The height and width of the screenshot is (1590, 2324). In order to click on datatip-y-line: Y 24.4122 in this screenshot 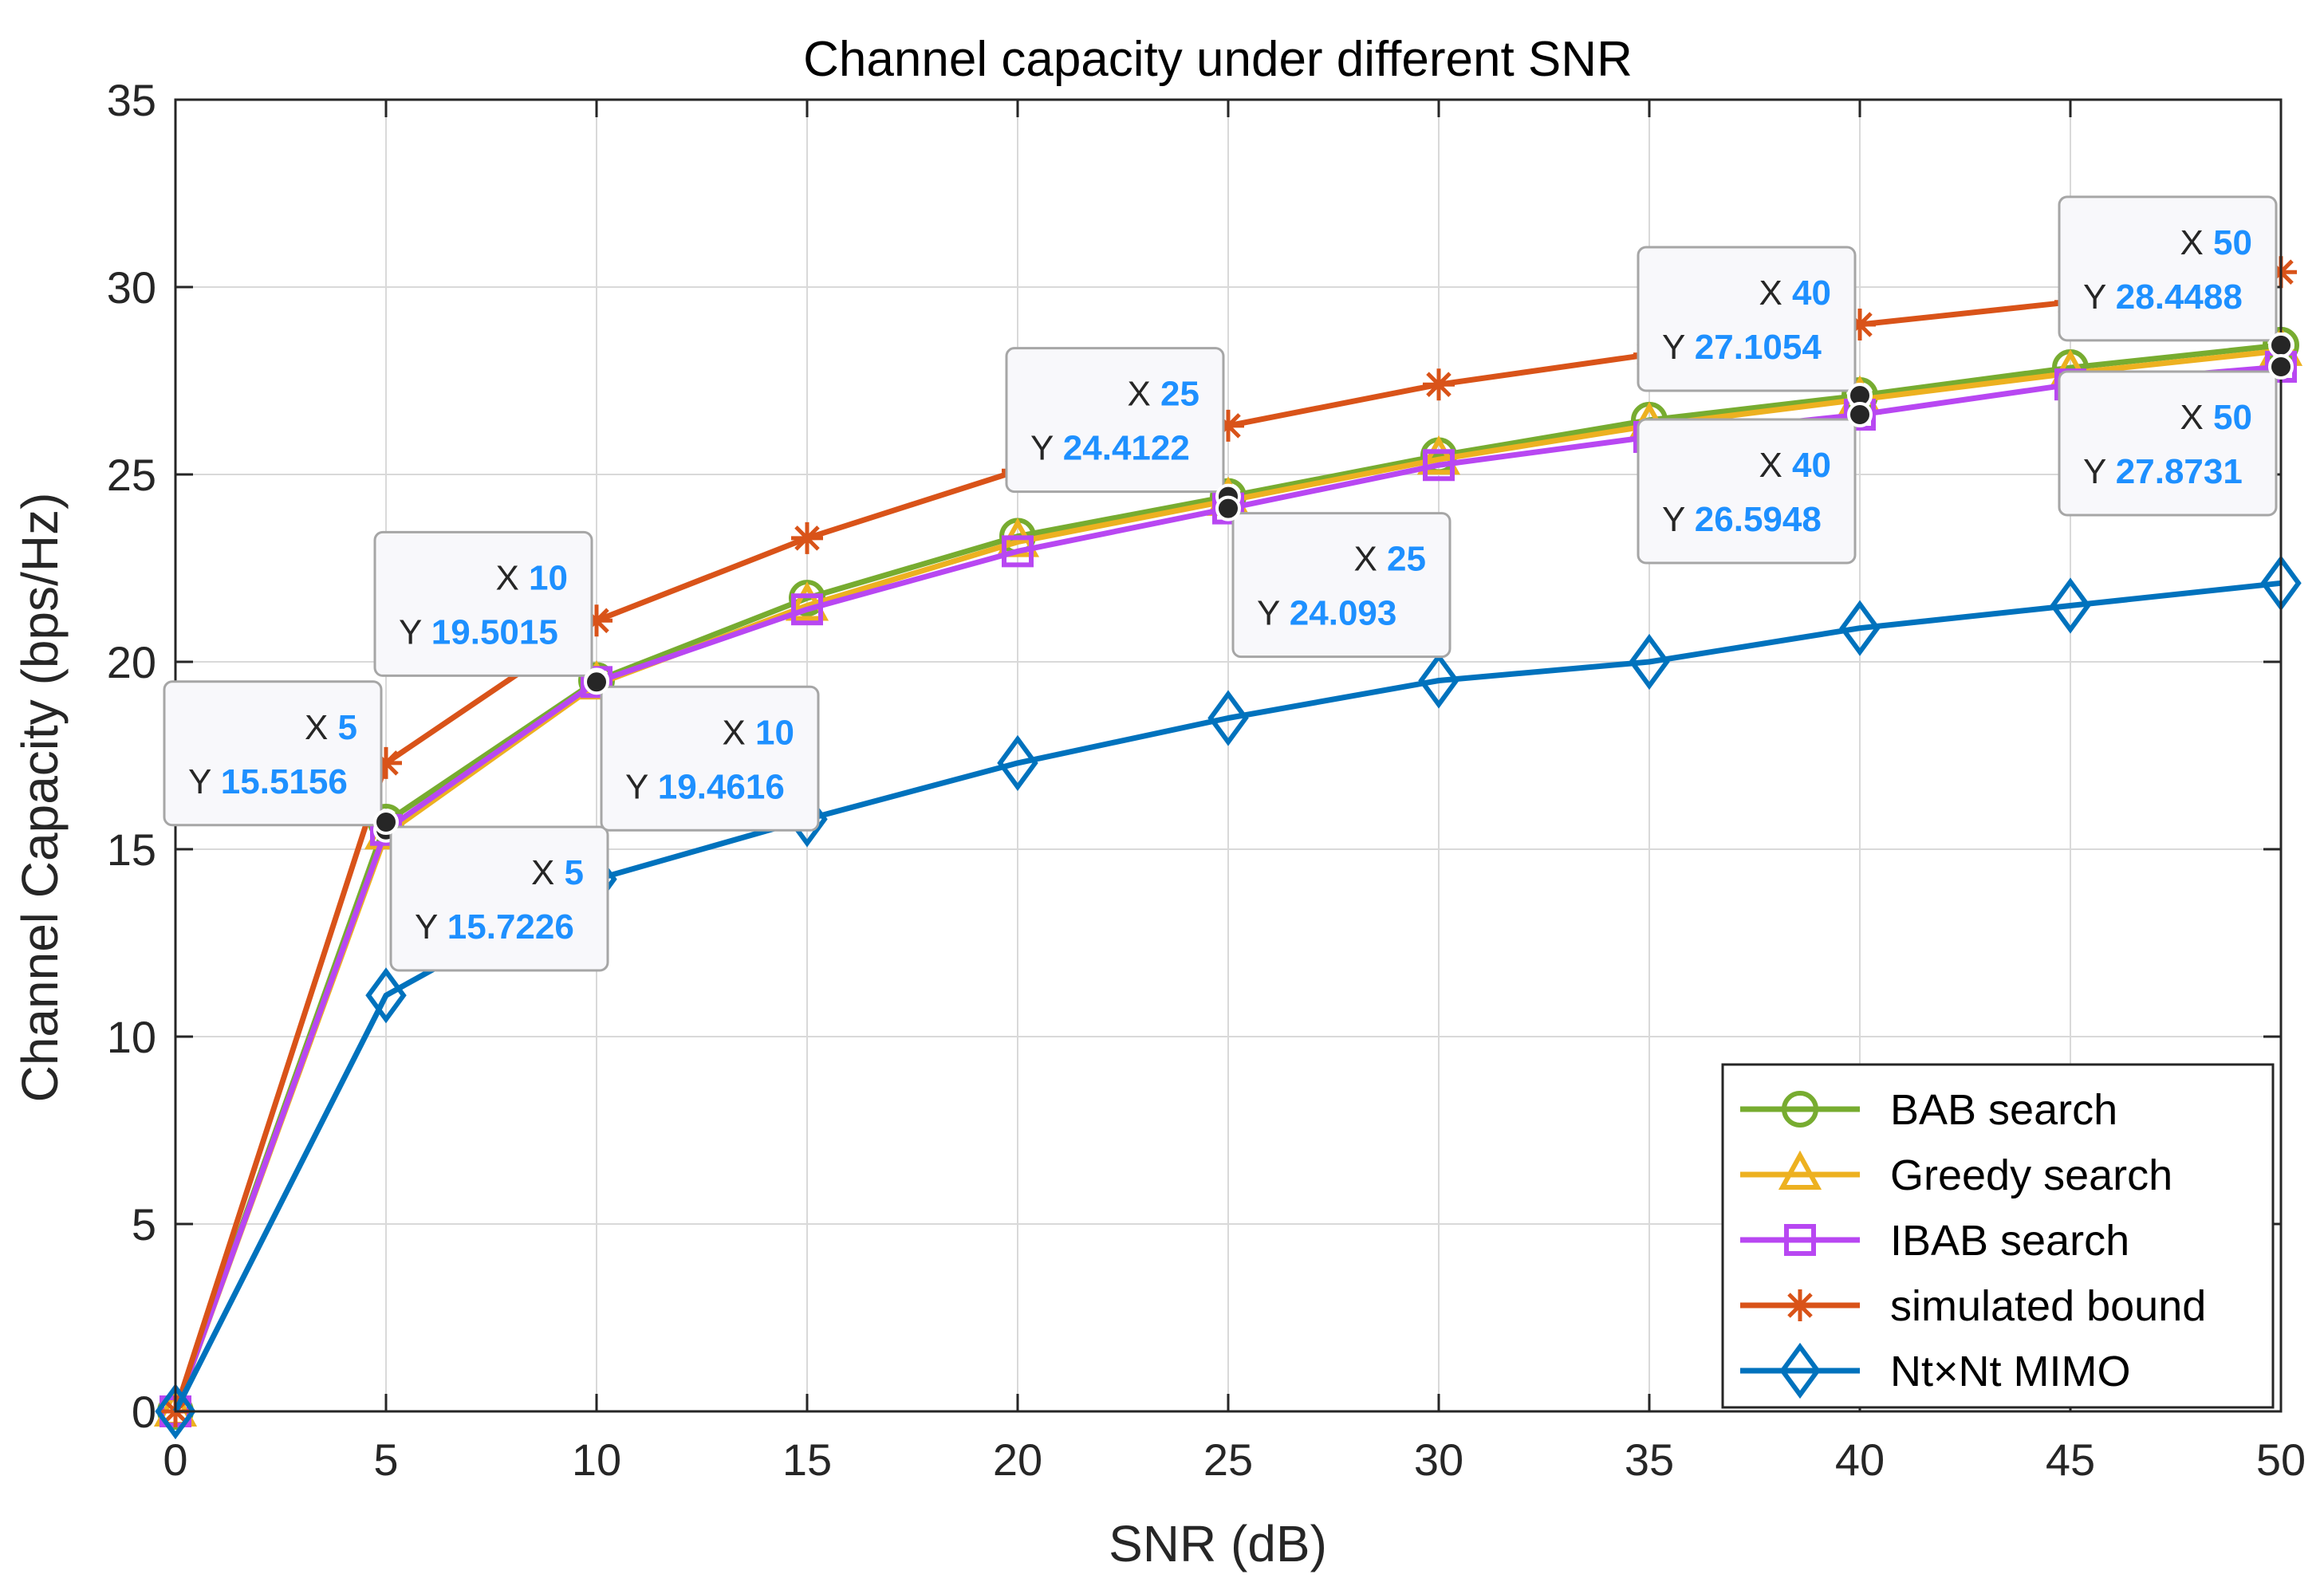, I will do `click(1110, 448)`.